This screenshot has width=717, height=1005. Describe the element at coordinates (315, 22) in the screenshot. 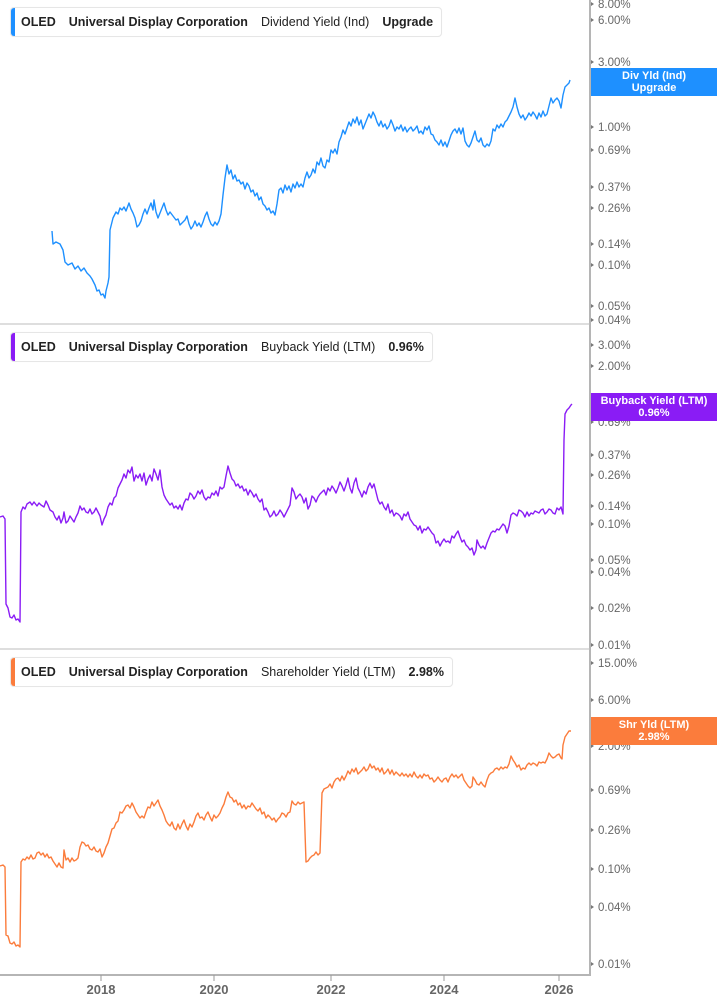

I see `legend-metric: Dividend Yield (Ind)` at that location.